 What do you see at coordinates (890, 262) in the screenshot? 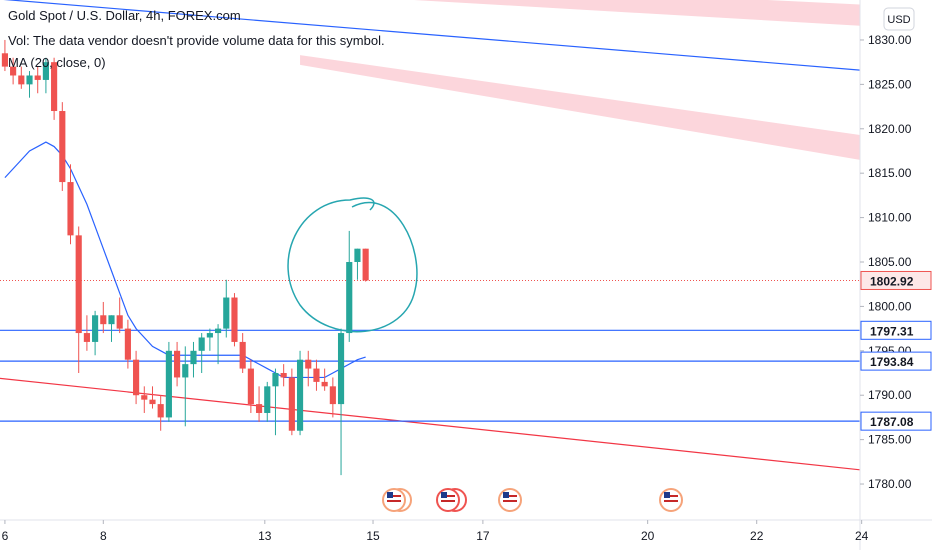
I see `y-tick-label: 1805.00` at bounding box center [890, 262].